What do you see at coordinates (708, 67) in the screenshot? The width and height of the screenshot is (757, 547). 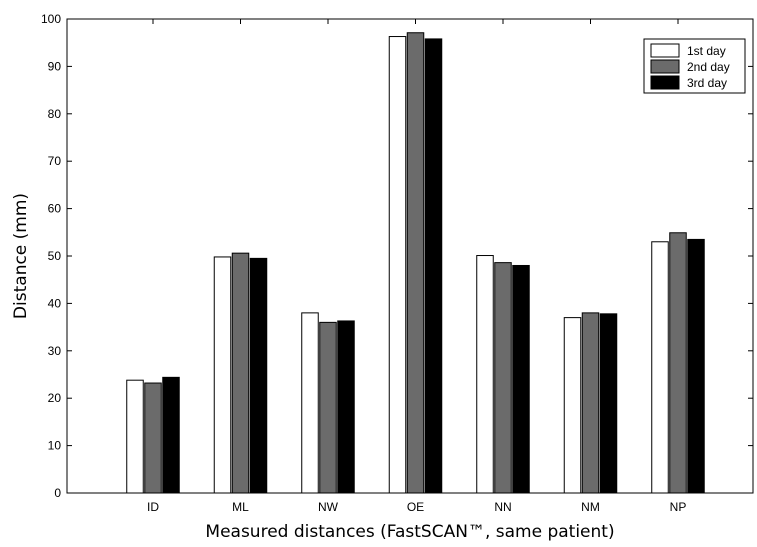 I see `legend-label: 2nd day` at bounding box center [708, 67].